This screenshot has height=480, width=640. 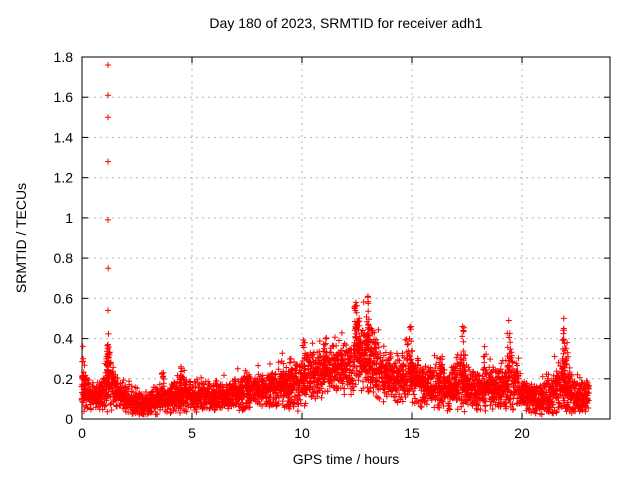 I want to click on y-tick-label: 1.2, so click(x=64, y=178).